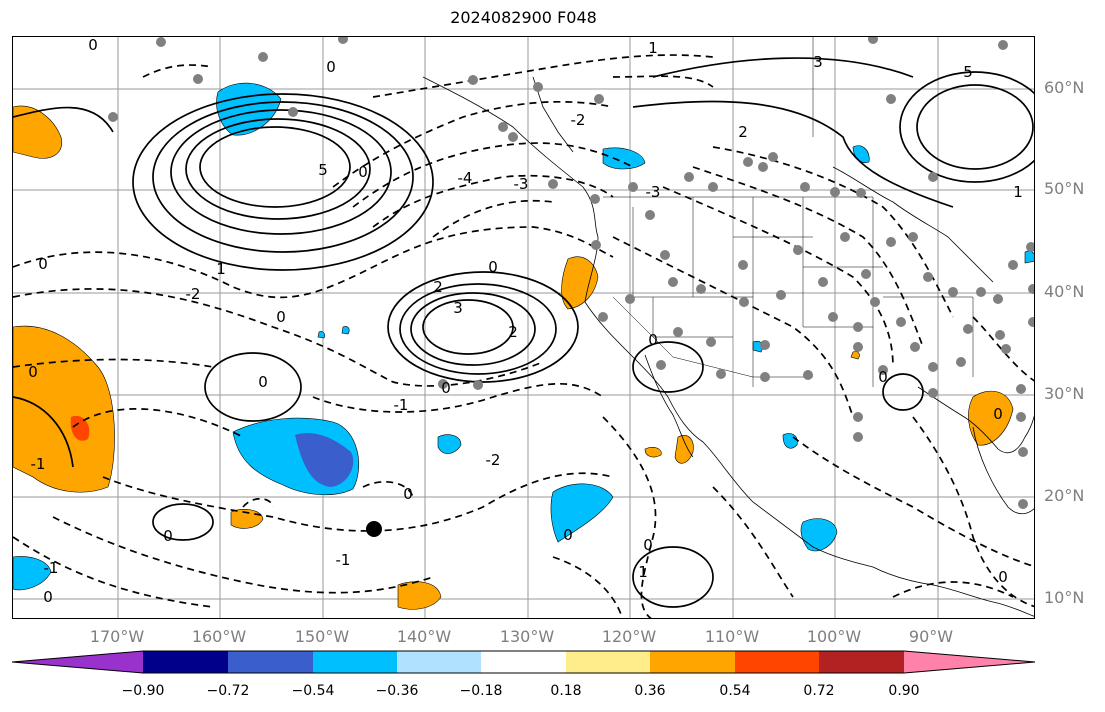 Image resolution: width=1105 pixels, height=712 pixels. I want to click on strong-positive-areas, so click(80, 428).